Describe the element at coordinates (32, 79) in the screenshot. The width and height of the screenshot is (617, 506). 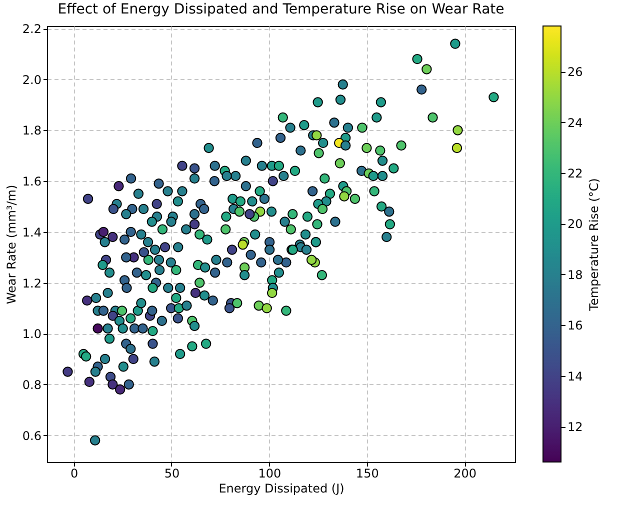
I see `y-tick-label: 2.0` at that location.